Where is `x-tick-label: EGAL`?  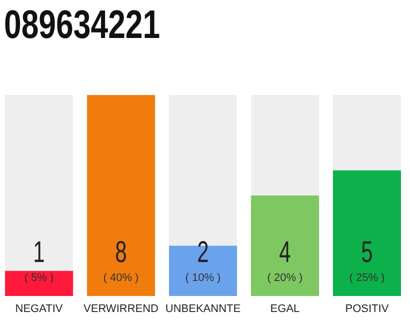
x-tick-label: EGAL is located at coordinates (285, 309).